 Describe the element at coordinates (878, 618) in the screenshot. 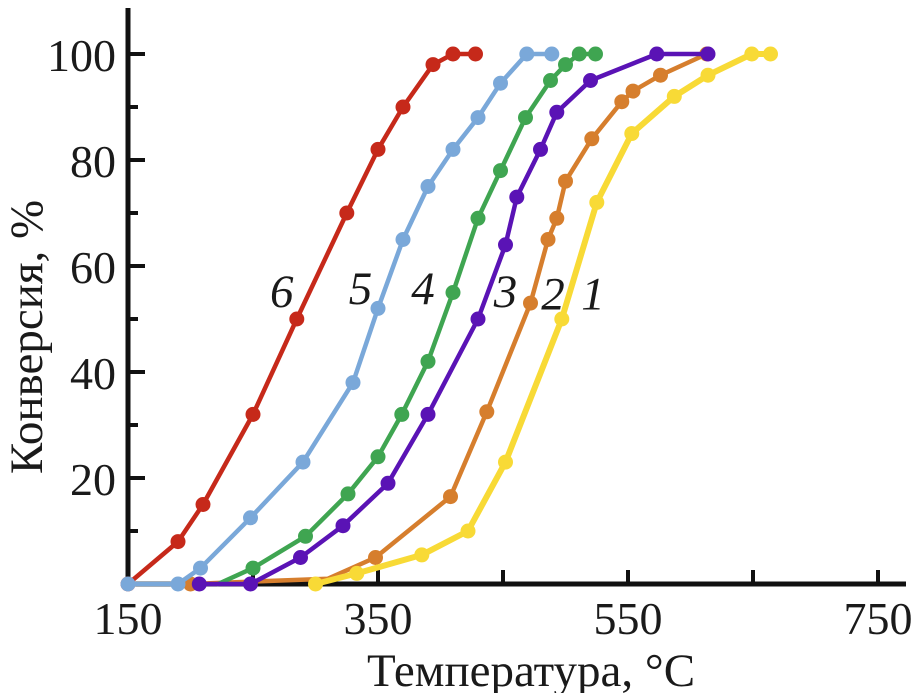

I see `x-tick-label-750: 750` at that location.